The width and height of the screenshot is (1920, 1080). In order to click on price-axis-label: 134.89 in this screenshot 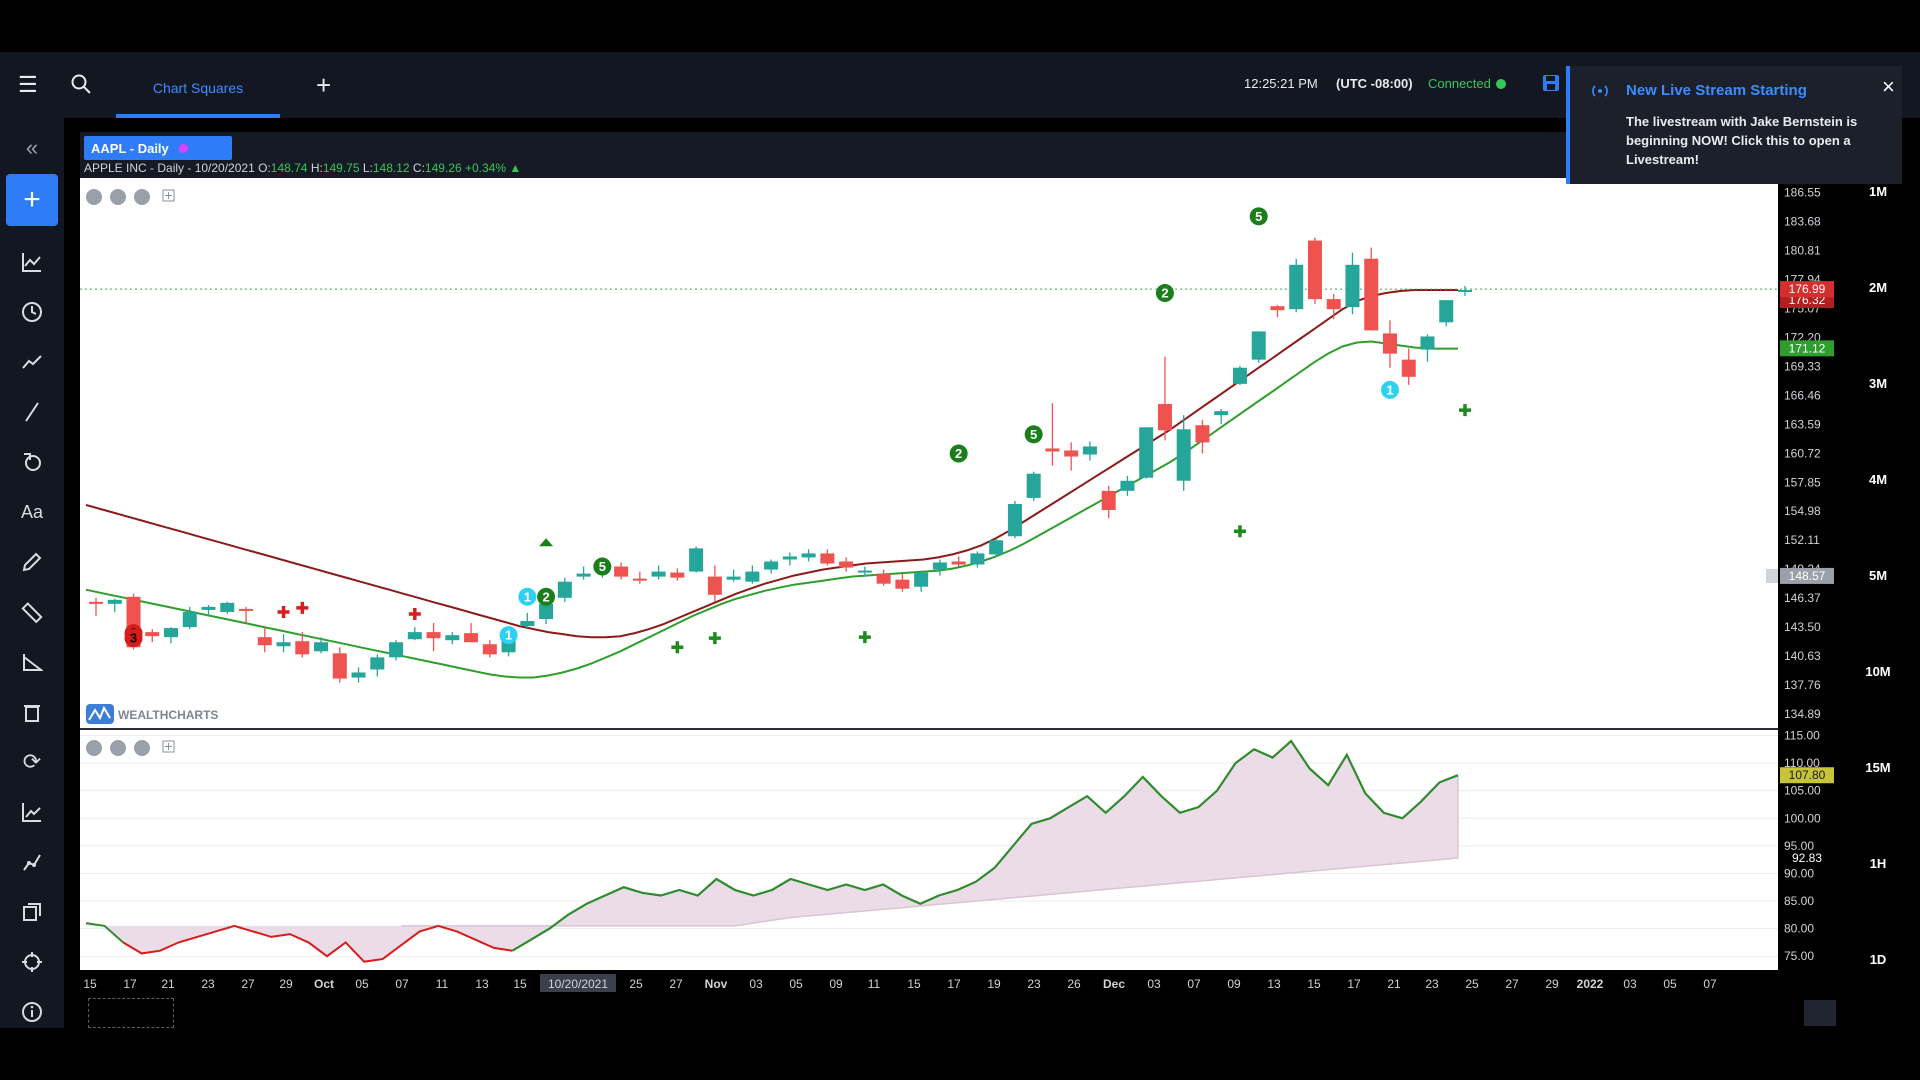, I will do `click(1802, 714)`.